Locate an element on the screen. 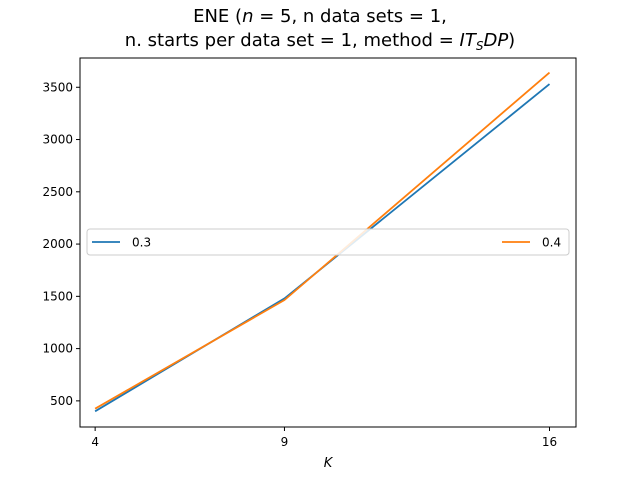 This screenshot has width=640, height=480. chart-title-line-1: ENE (n = 5, n data sets = 1, is located at coordinates (320, 16).